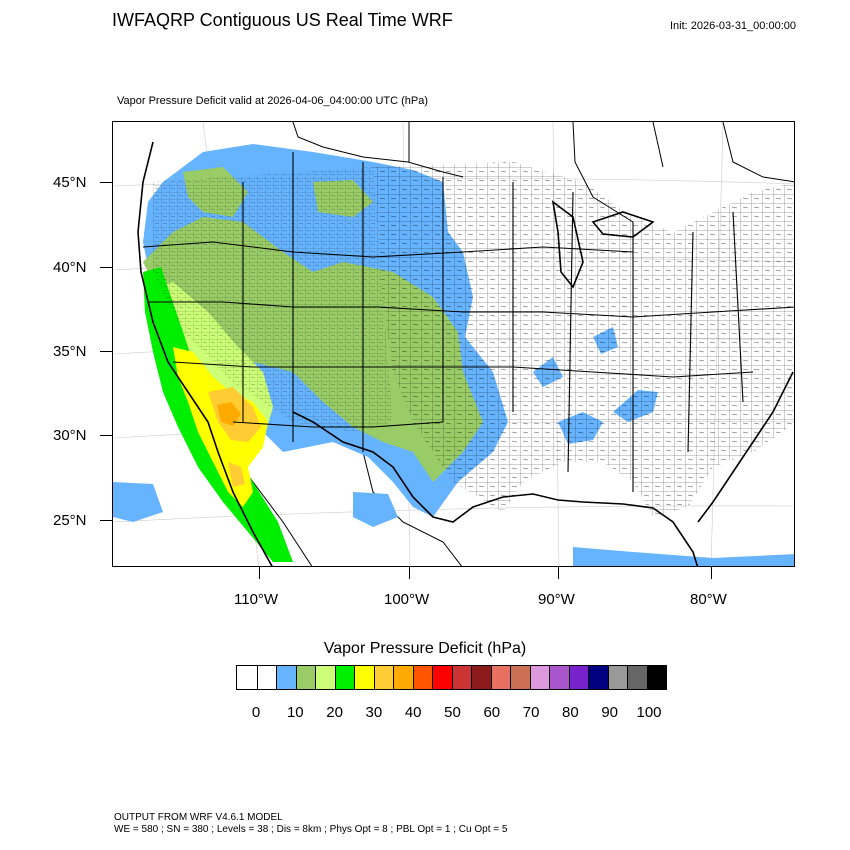  Describe the element at coordinates (610, 712) in the screenshot. I see `legend-tick-label: 90` at that location.